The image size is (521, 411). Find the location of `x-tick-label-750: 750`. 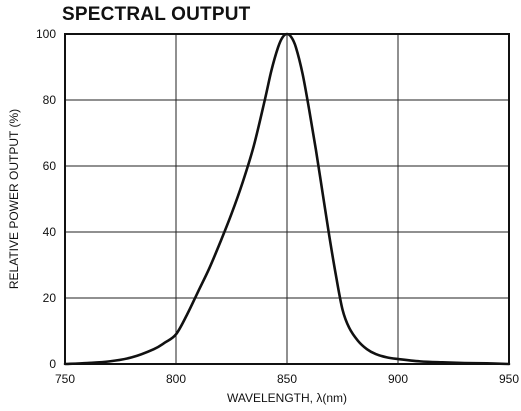

x-tick-label-750: 750 is located at coordinates (65, 379).